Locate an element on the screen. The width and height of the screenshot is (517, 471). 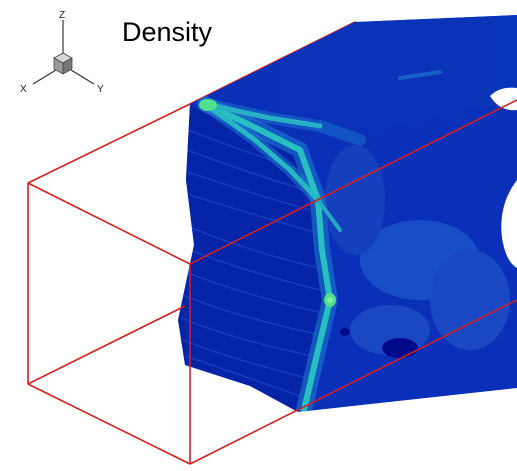
axis-triad-icon: Z X Y is located at coordinates (62, 52).